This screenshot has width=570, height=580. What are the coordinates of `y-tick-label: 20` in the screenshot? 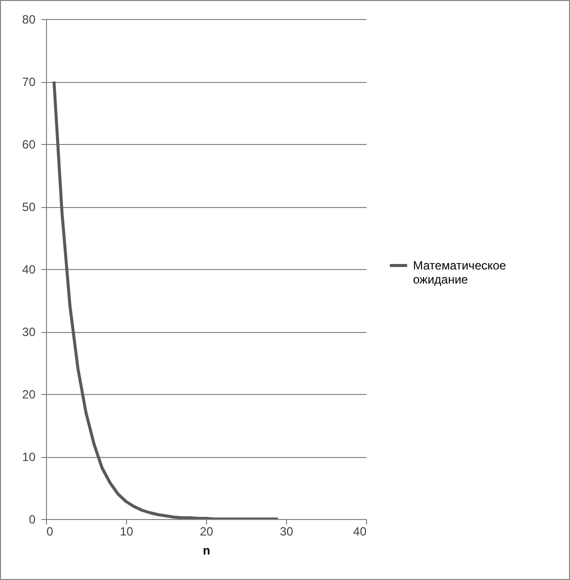 It's located at (29, 395).